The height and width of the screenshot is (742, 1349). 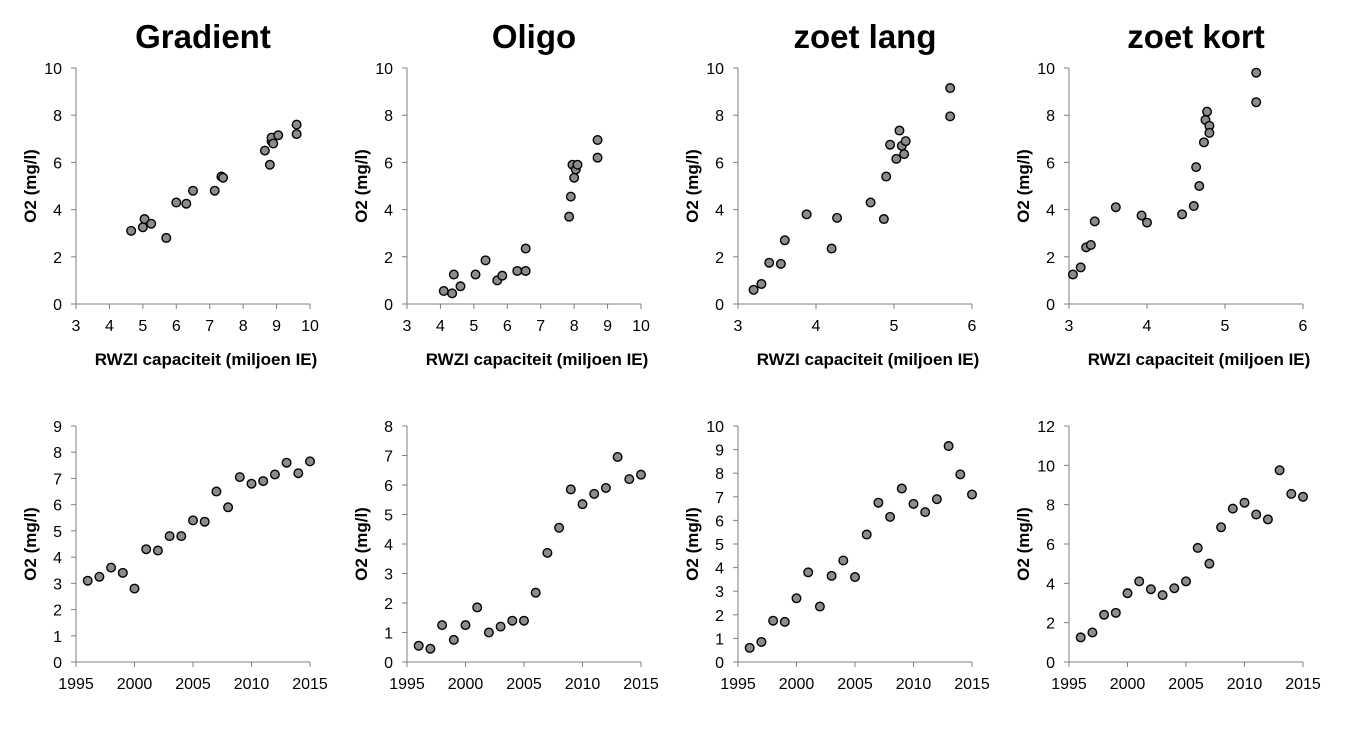 What do you see at coordinates (641, 326) in the screenshot?
I see `x-tick-label: 10` at bounding box center [641, 326].